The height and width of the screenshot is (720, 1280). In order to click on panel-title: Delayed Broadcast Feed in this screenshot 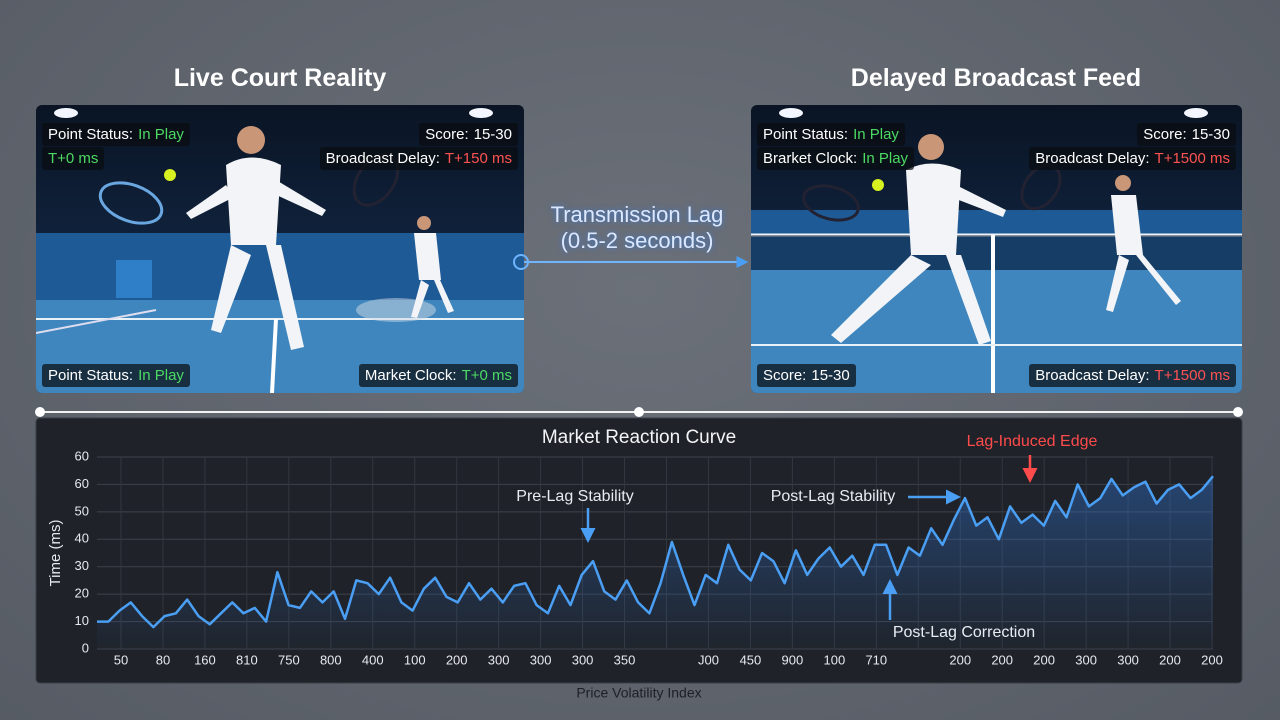, I will do `click(996, 78)`.